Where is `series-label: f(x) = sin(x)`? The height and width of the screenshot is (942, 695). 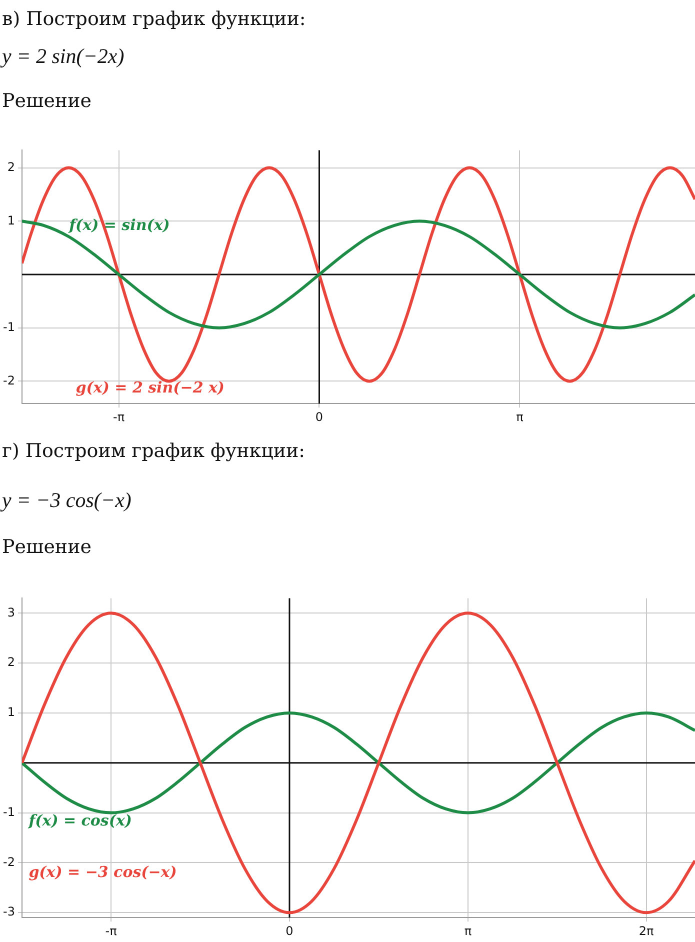 series-label: f(x) = sin(x) is located at coordinates (119, 225).